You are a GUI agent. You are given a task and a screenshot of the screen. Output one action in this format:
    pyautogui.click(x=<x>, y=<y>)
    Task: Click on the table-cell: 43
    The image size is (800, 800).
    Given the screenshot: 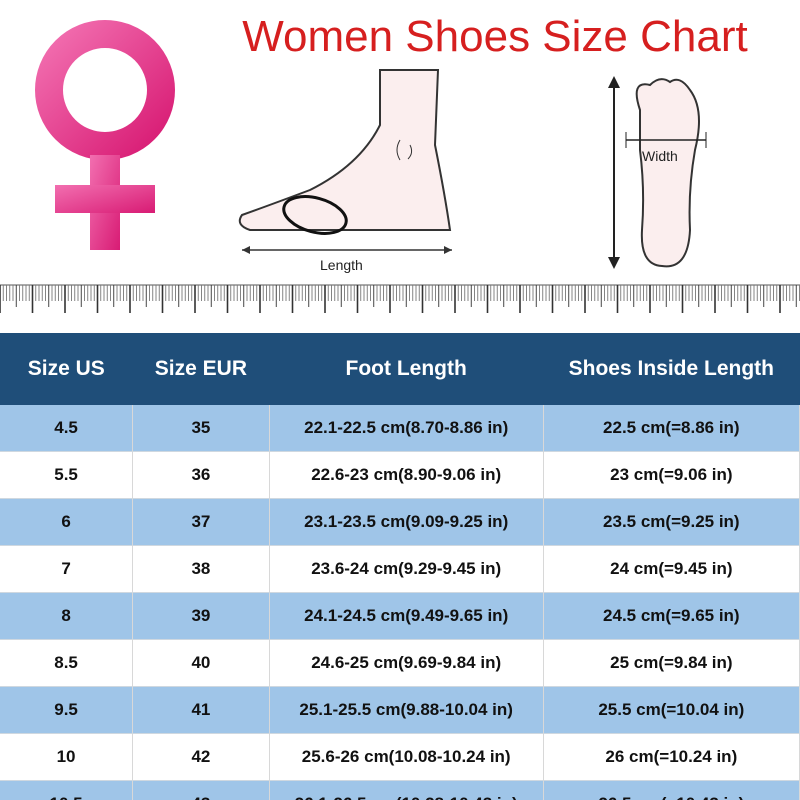 What is the action you would take?
    pyautogui.click(x=201, y=790)
    